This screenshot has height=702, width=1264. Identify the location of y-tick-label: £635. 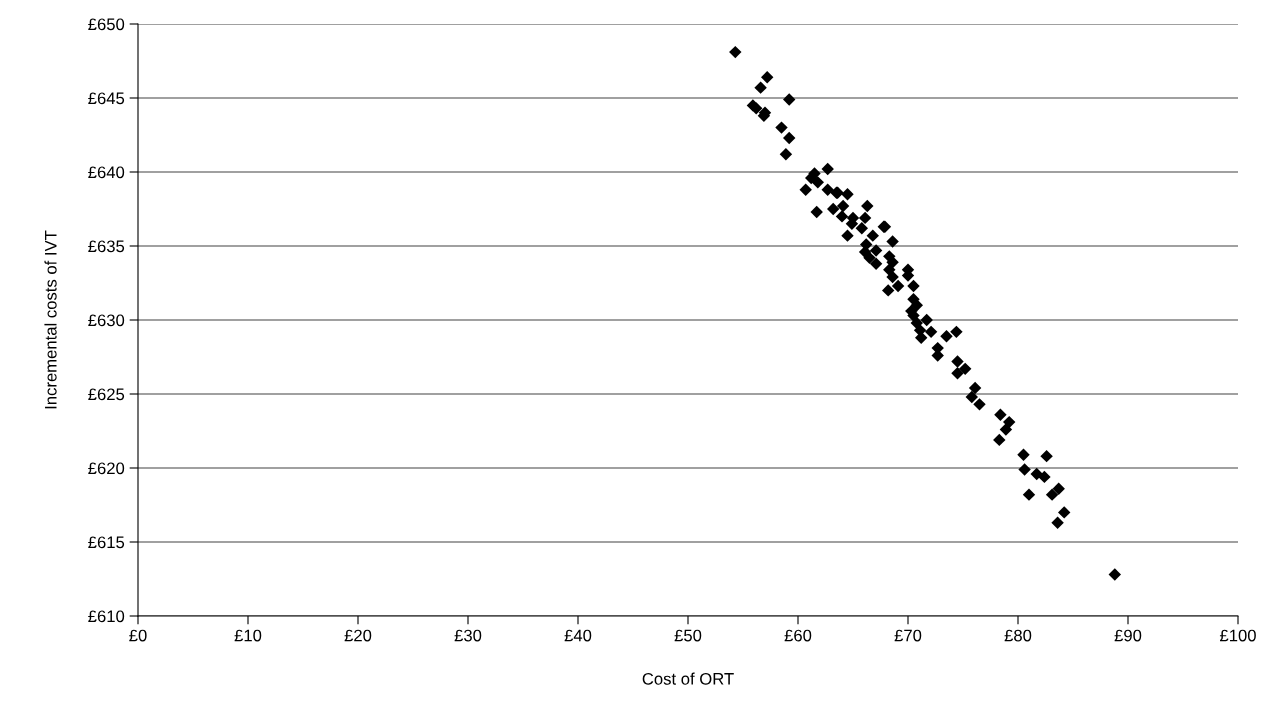
(106, 246).